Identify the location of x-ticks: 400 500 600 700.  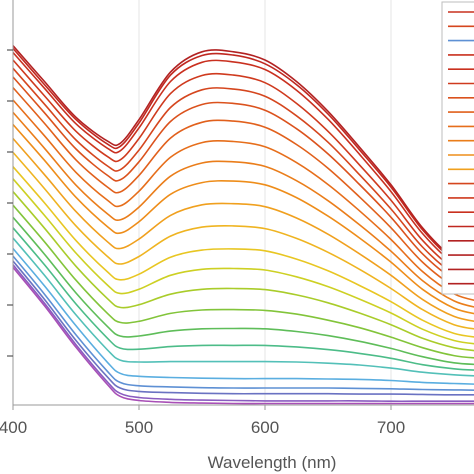
(202, 421).